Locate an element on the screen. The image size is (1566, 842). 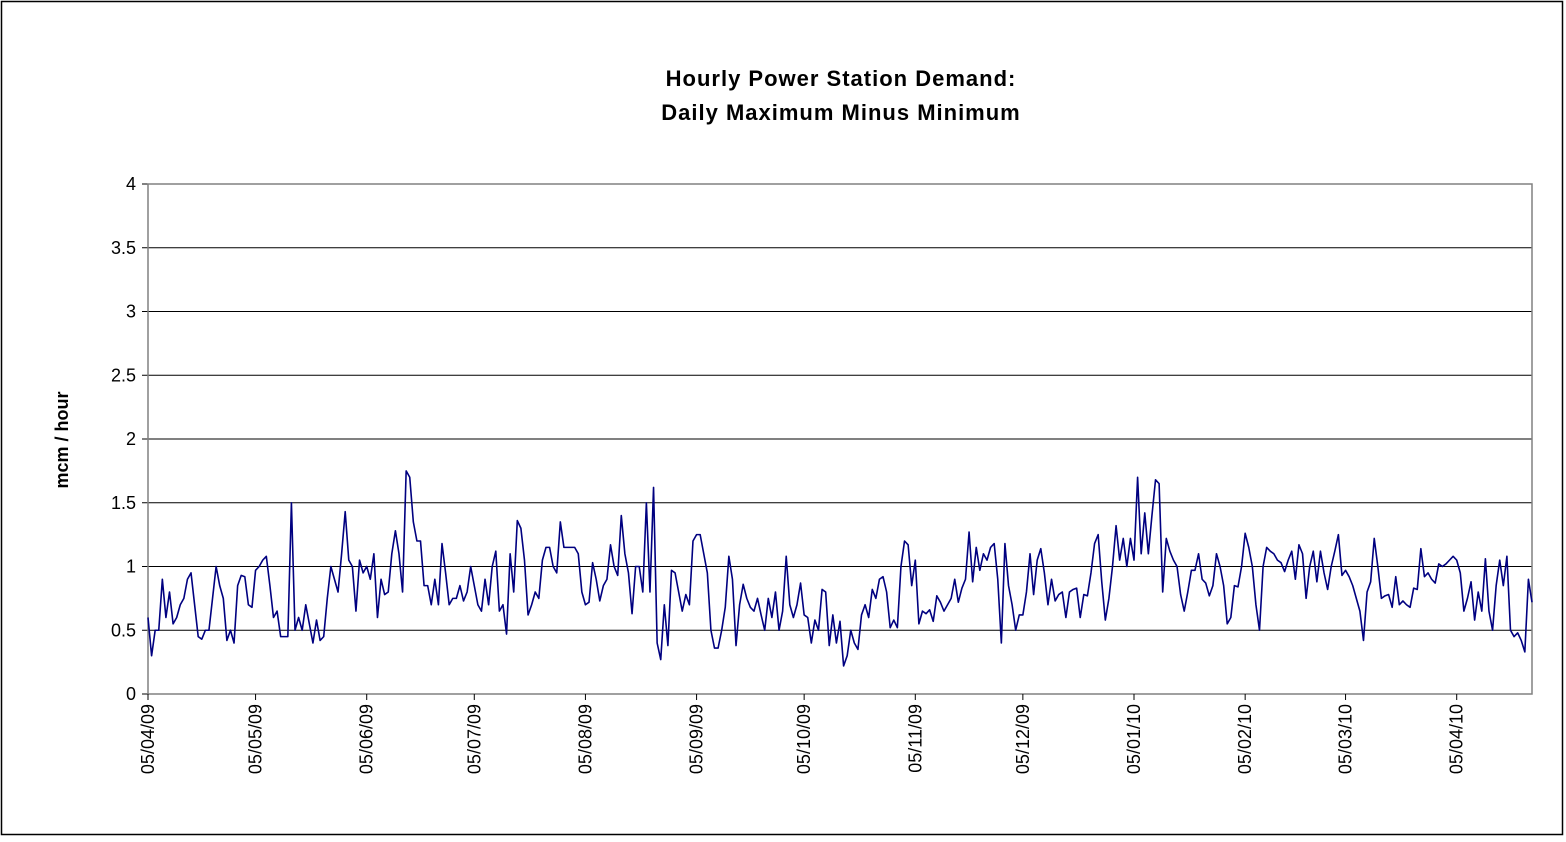
x-tick-label: 05/12/09 is located at coordinates (1023, 739).